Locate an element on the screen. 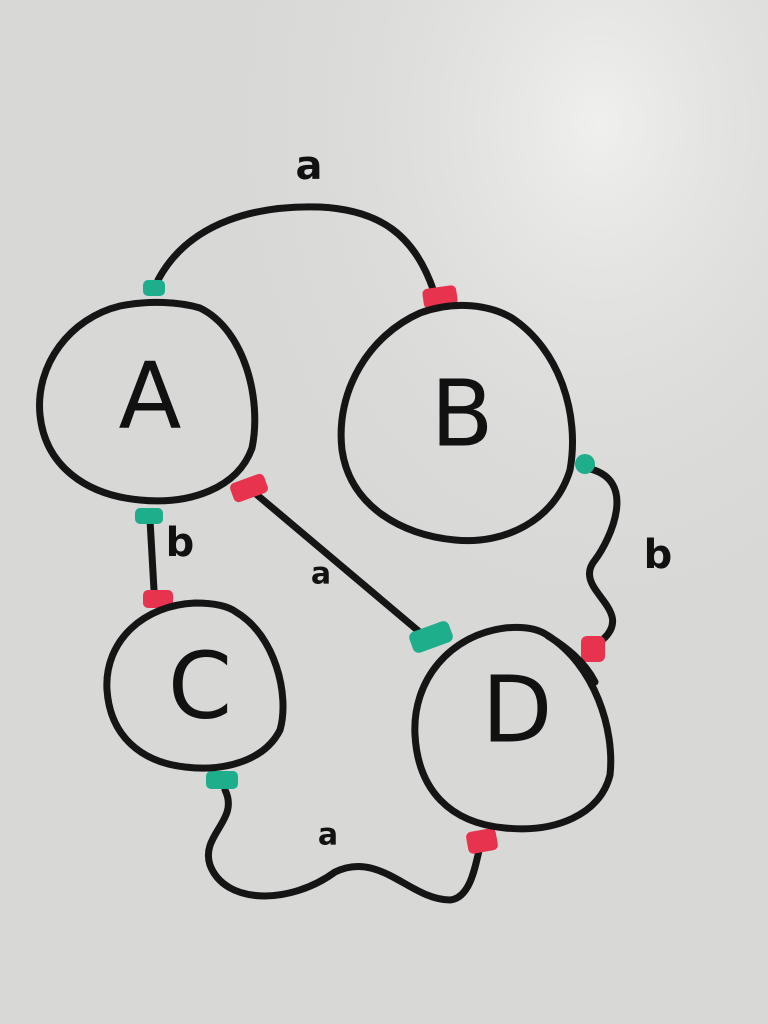  node-a: A is located at coordinates (147, 401).